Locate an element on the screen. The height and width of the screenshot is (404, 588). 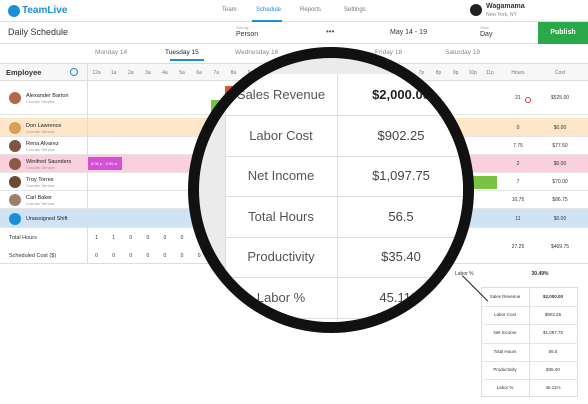
summary-label: Sales Revenue is located at coordinates (505, 296).